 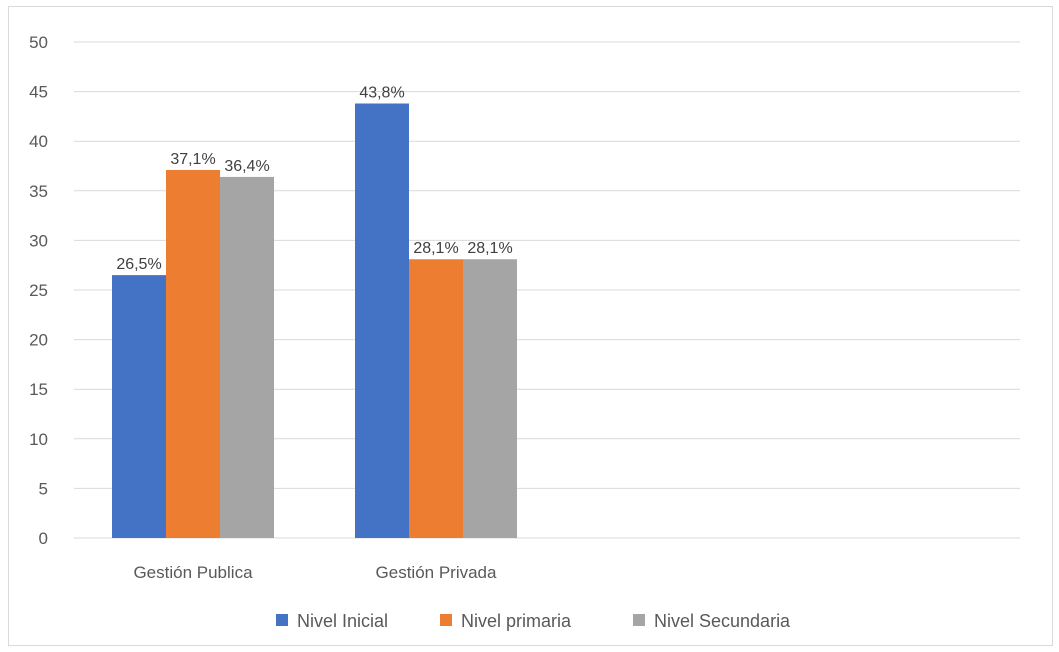 I want to click on y-tick-label: 25, so click(x=38, y=290).